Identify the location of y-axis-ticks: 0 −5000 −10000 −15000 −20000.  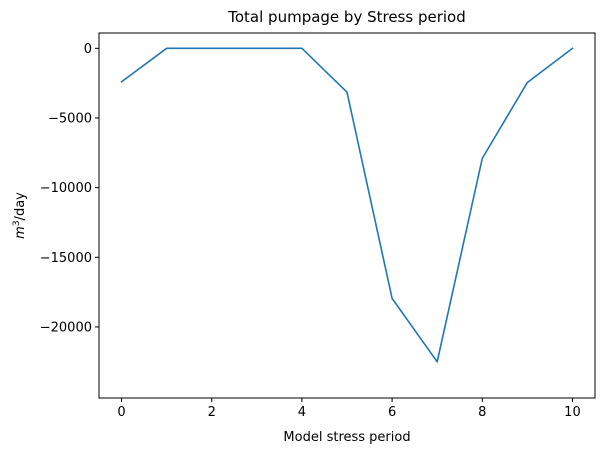
(69, 188).